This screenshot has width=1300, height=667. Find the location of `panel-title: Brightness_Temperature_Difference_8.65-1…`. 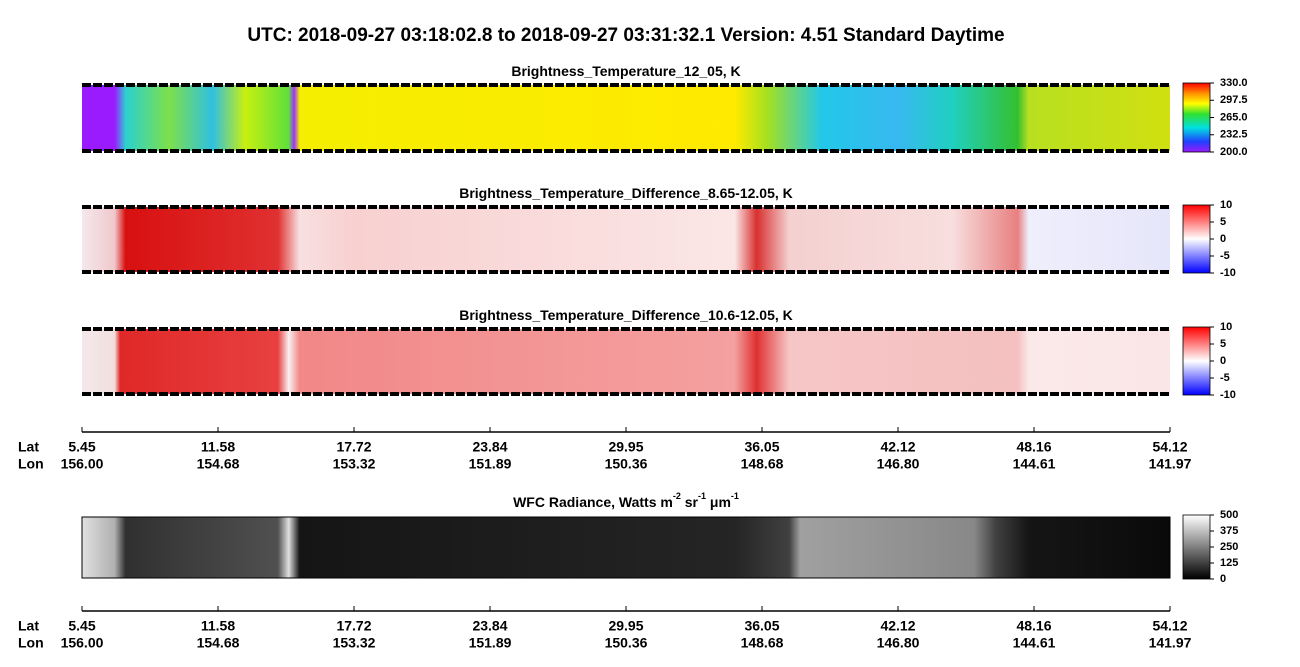

panel-title: Brightness_Temperature_Difference_8.65-1… is located at coordinates (626, 193).